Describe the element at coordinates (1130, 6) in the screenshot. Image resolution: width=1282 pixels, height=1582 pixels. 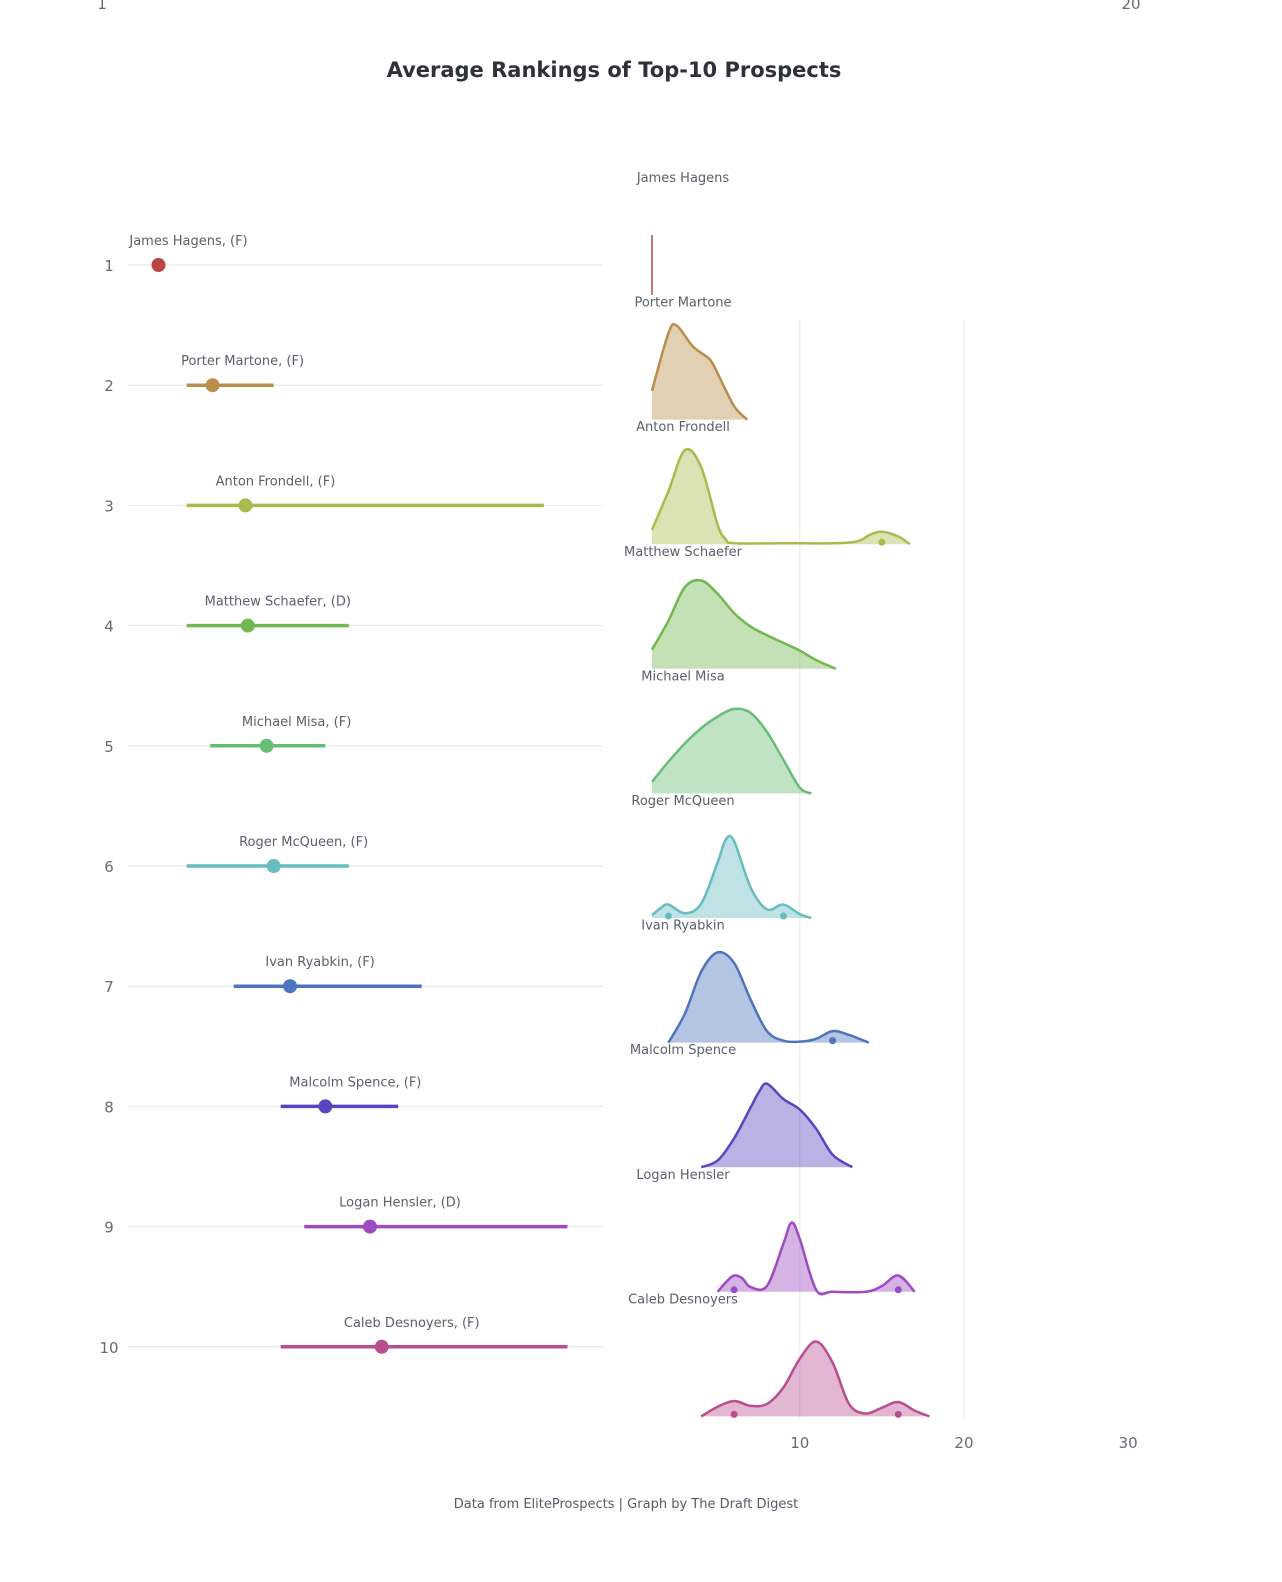
I see `corner-label-right: 20` at that location.